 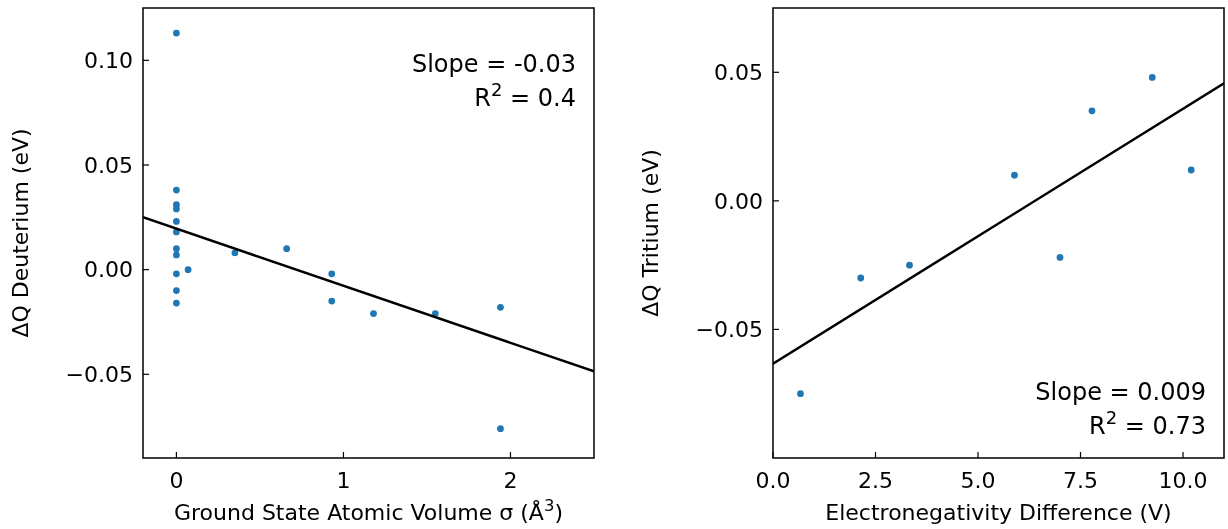 What do you see at coordinates (1183, 480) in the screenshot?
I see `x-tick-label: 10.0` at bounding box center [1183, 480].